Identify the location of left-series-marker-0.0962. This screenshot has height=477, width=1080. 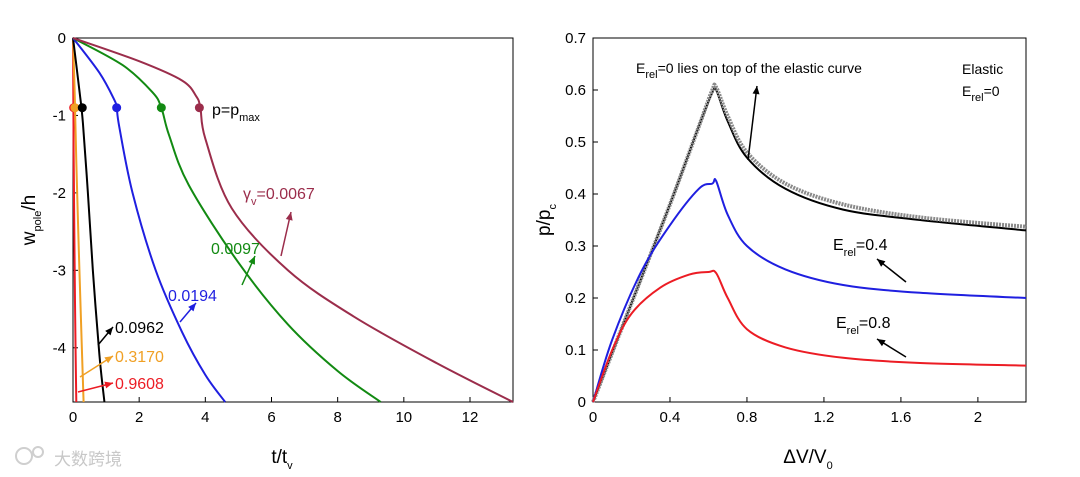
(82, 108).